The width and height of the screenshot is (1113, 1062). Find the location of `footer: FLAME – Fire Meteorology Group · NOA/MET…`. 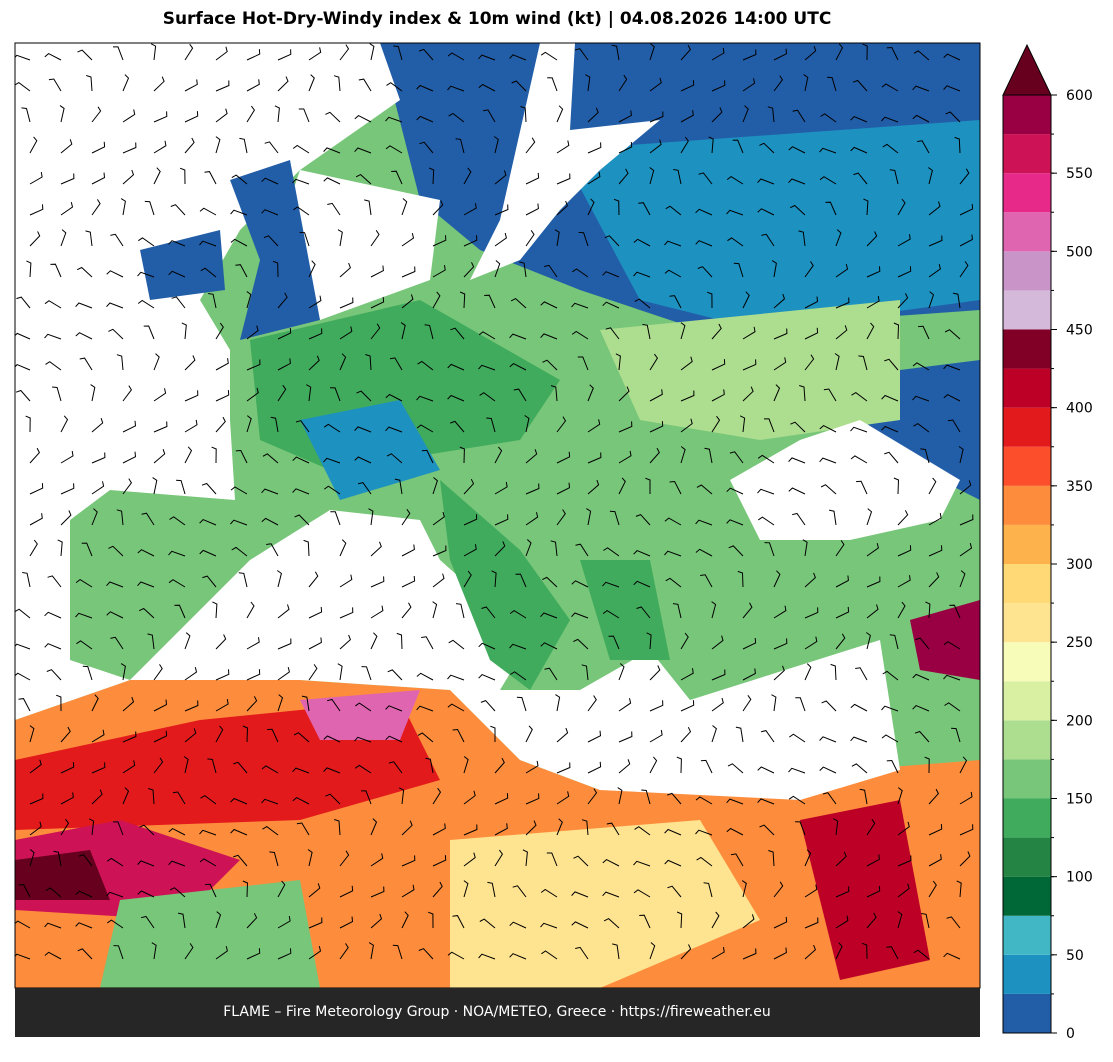

footer: FLAME – Fire Meteorology Group · NOA/MET… is located at coordinates (497, 1012).